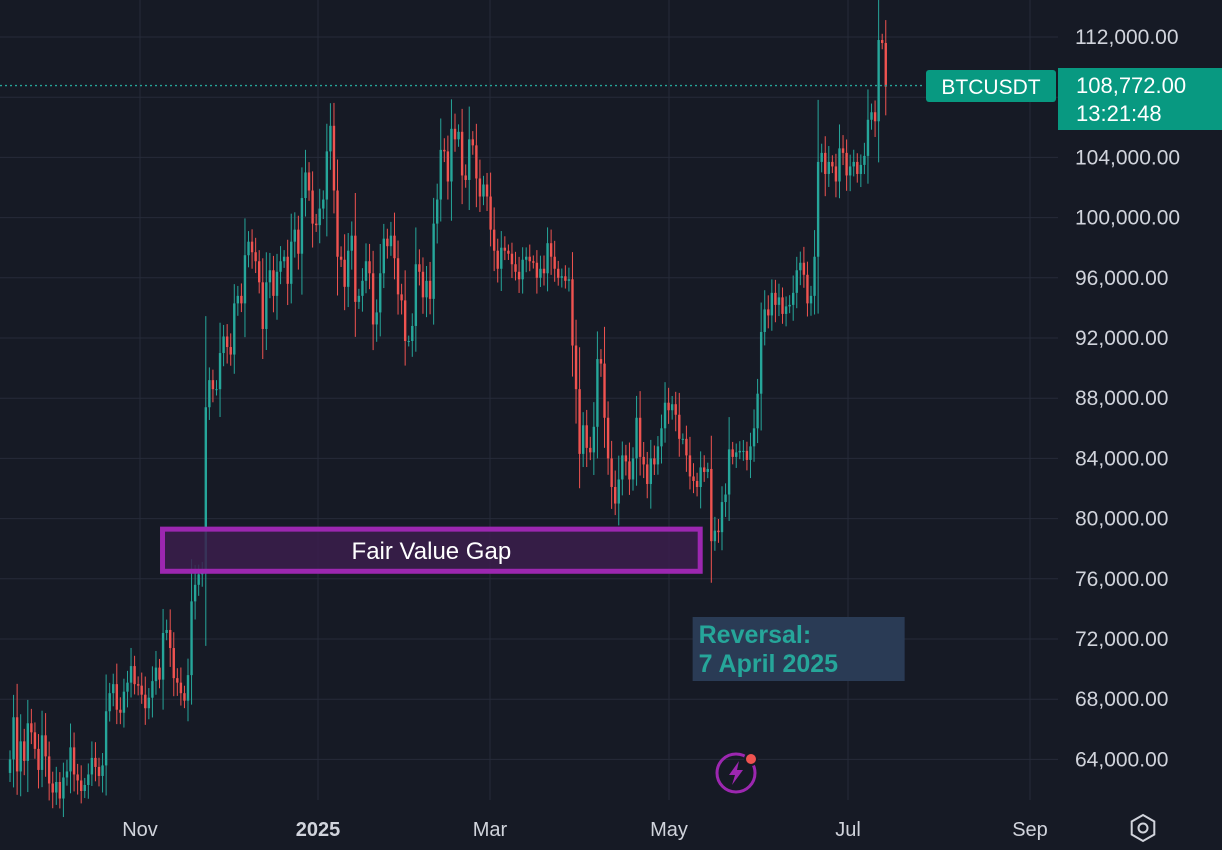 The width and height of the screenshot is (1222, 850). Describe the element at coordinates (848, 830) in the screenshot. I see `time-tick-label: Jul` at that location.